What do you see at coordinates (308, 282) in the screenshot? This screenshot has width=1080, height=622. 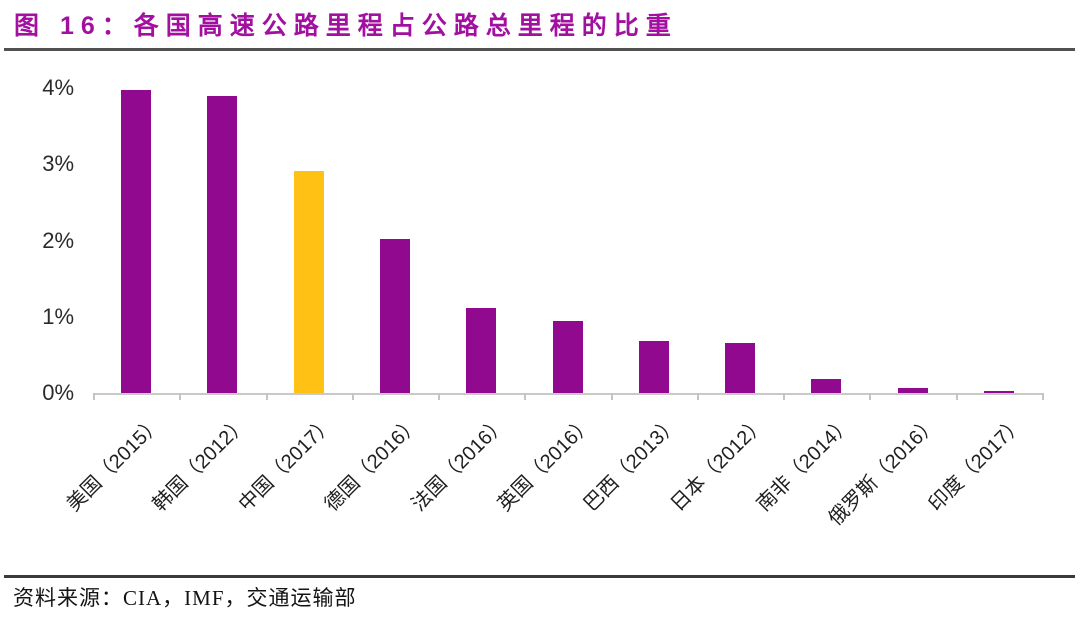 I see `bar-highlighted` at bounding box center [308, 282].